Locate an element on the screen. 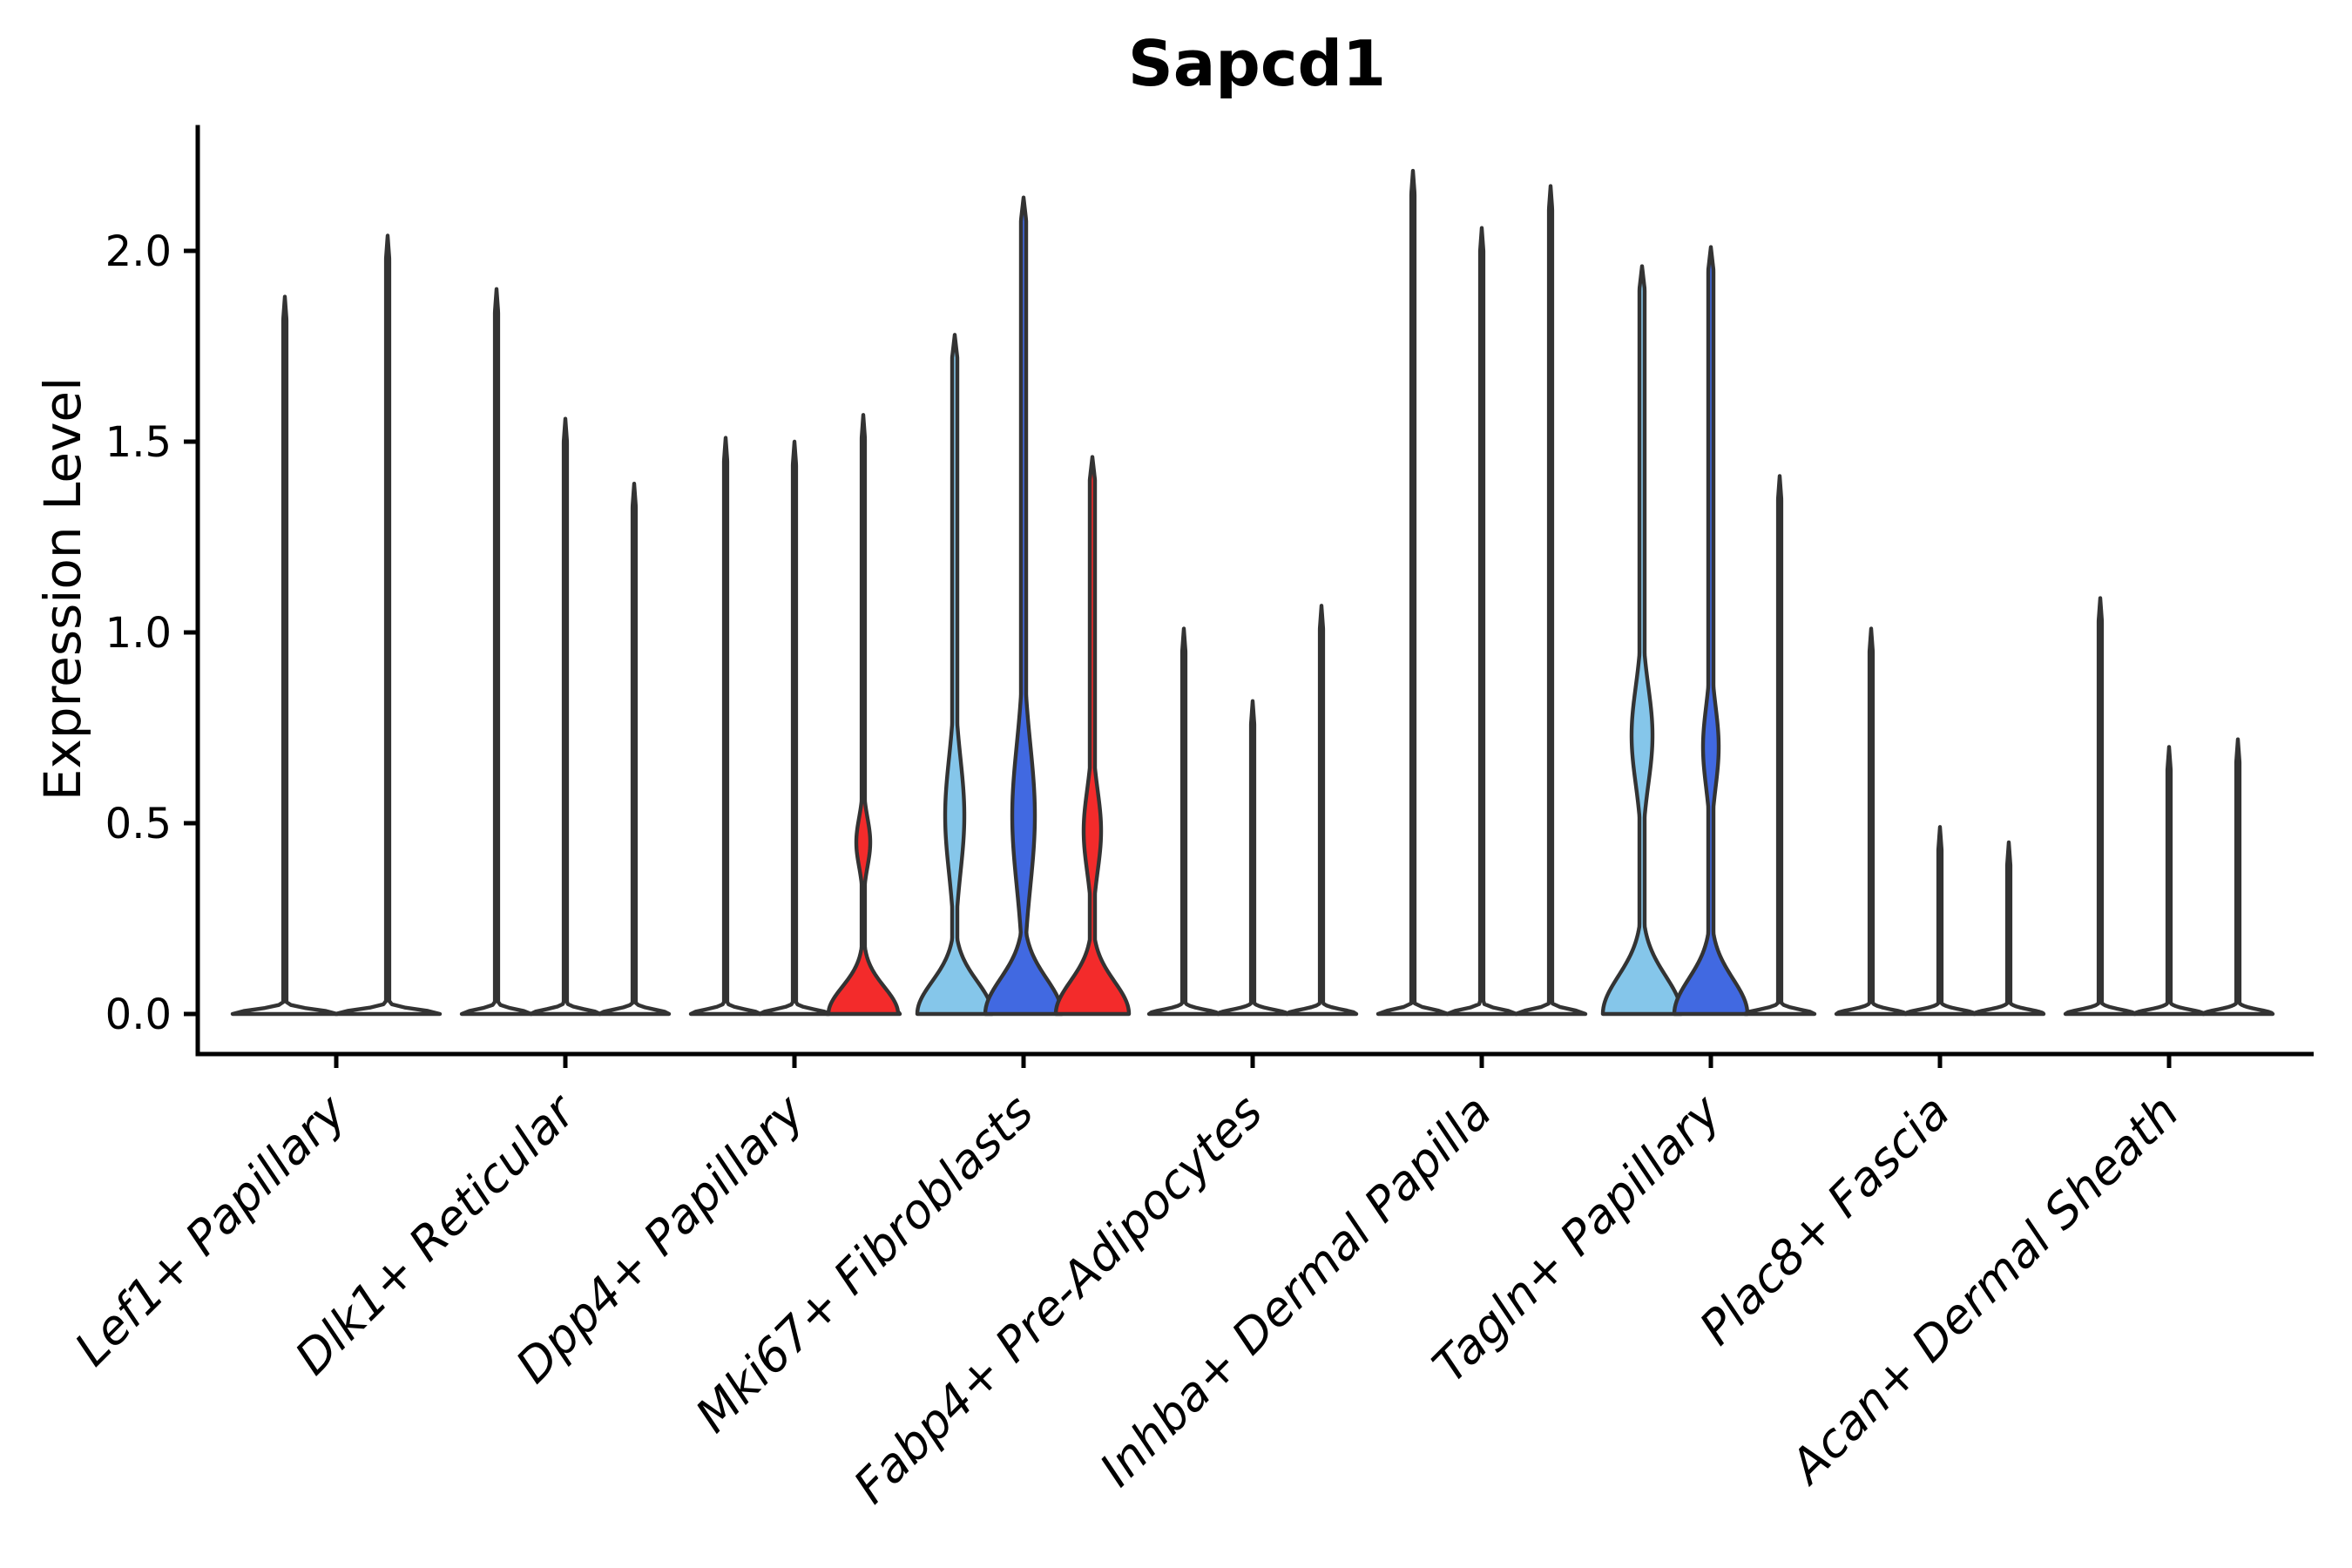 The height and width of the screenshot is (1568, 2352). chart-title: Sapcd1 is located at coordinates (1257, 64).